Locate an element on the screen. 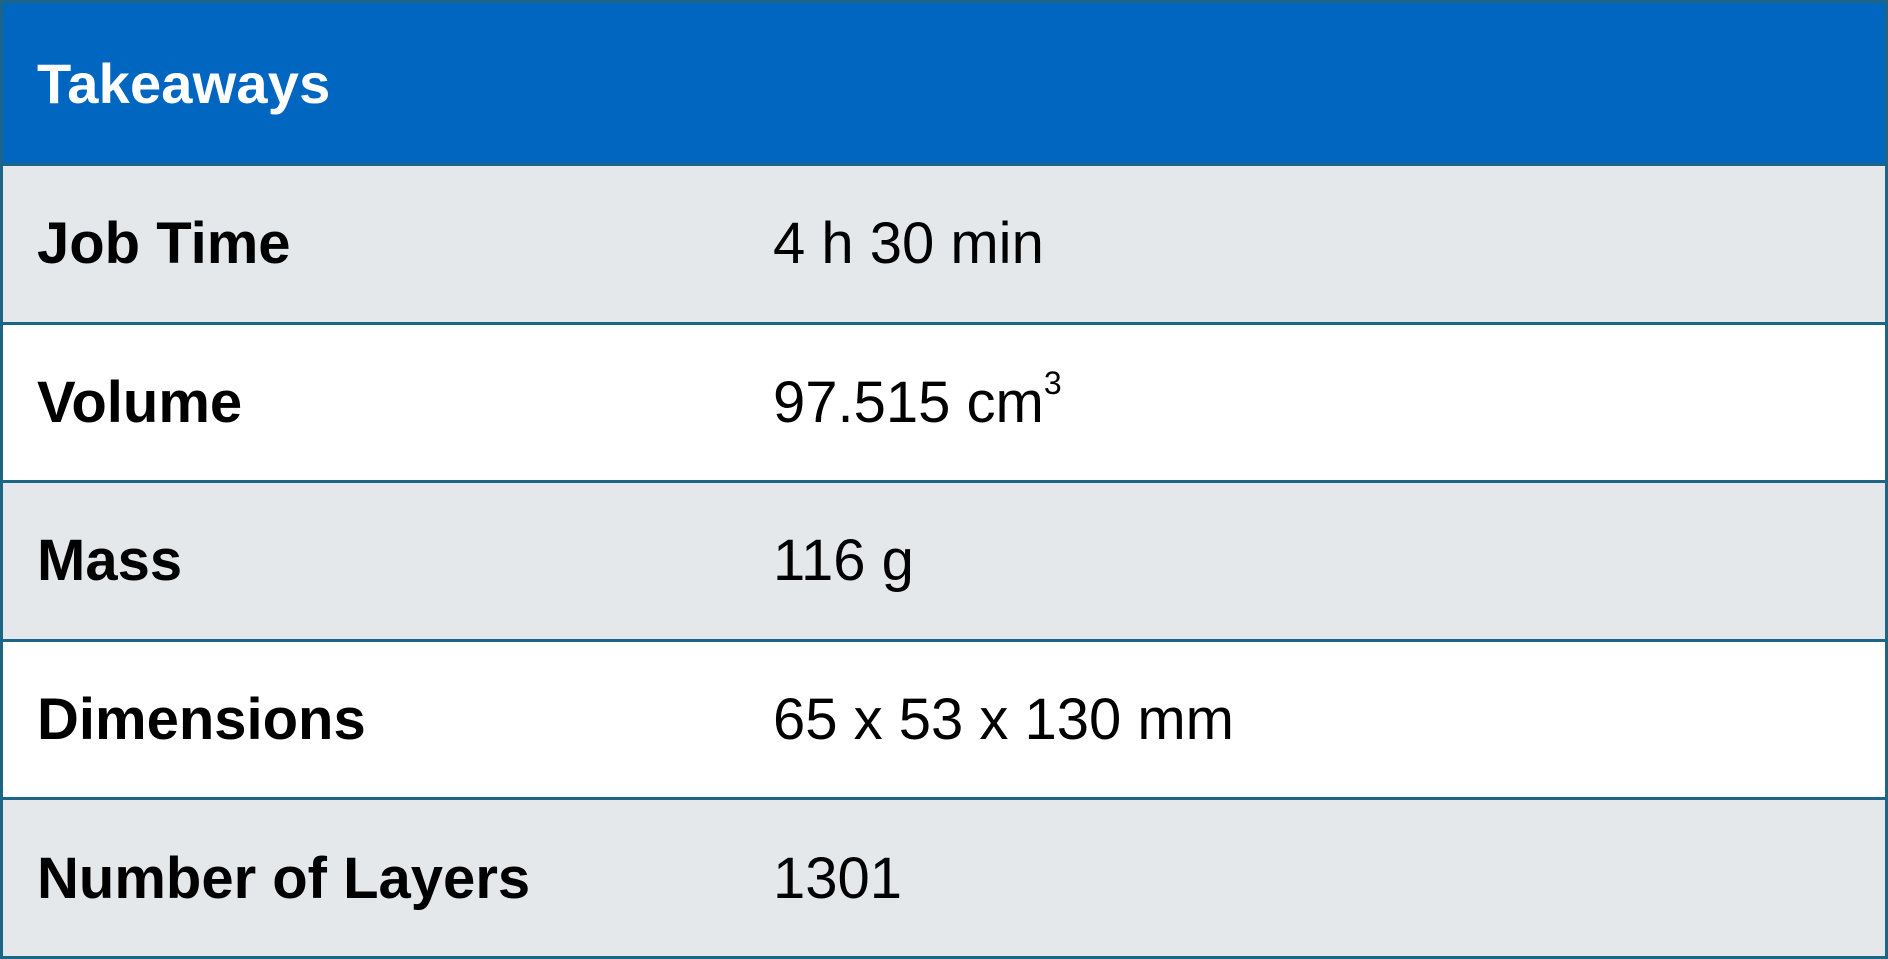 Image resolution: width=1888 pixels, height=959 pixels. row-label: Number of Layers is located at coordinates (284, 878).